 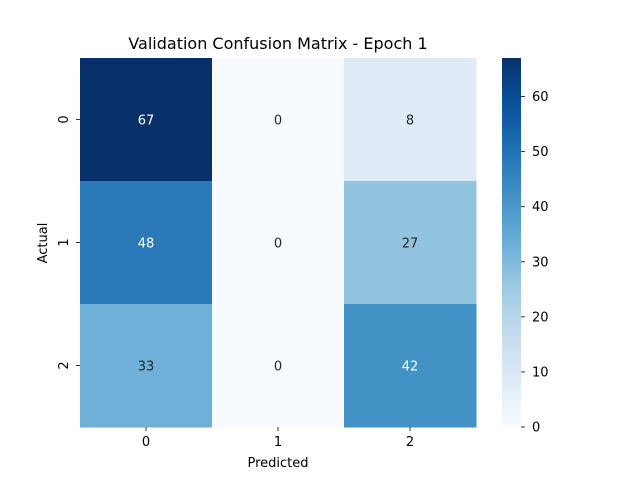 What do you see at coordinates (64, 365) in the screenshot?
I see `y-tick-label-2: 2` at bounding box center [64, 365].